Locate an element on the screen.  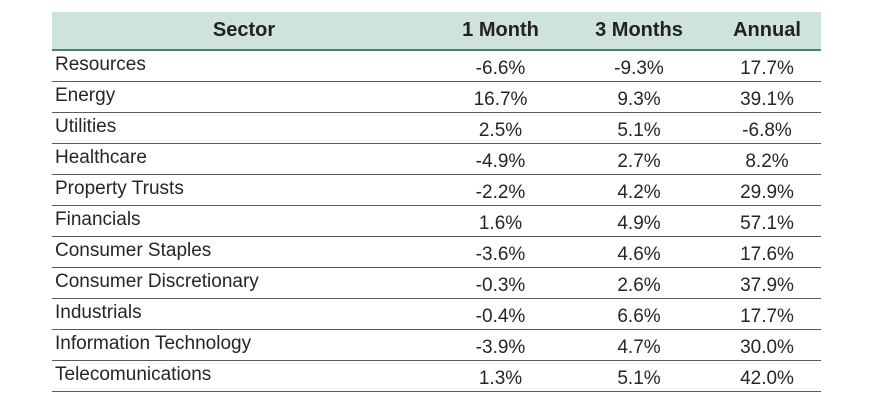
three-months-cell: 9.3% is located at coordinates (639, 97).